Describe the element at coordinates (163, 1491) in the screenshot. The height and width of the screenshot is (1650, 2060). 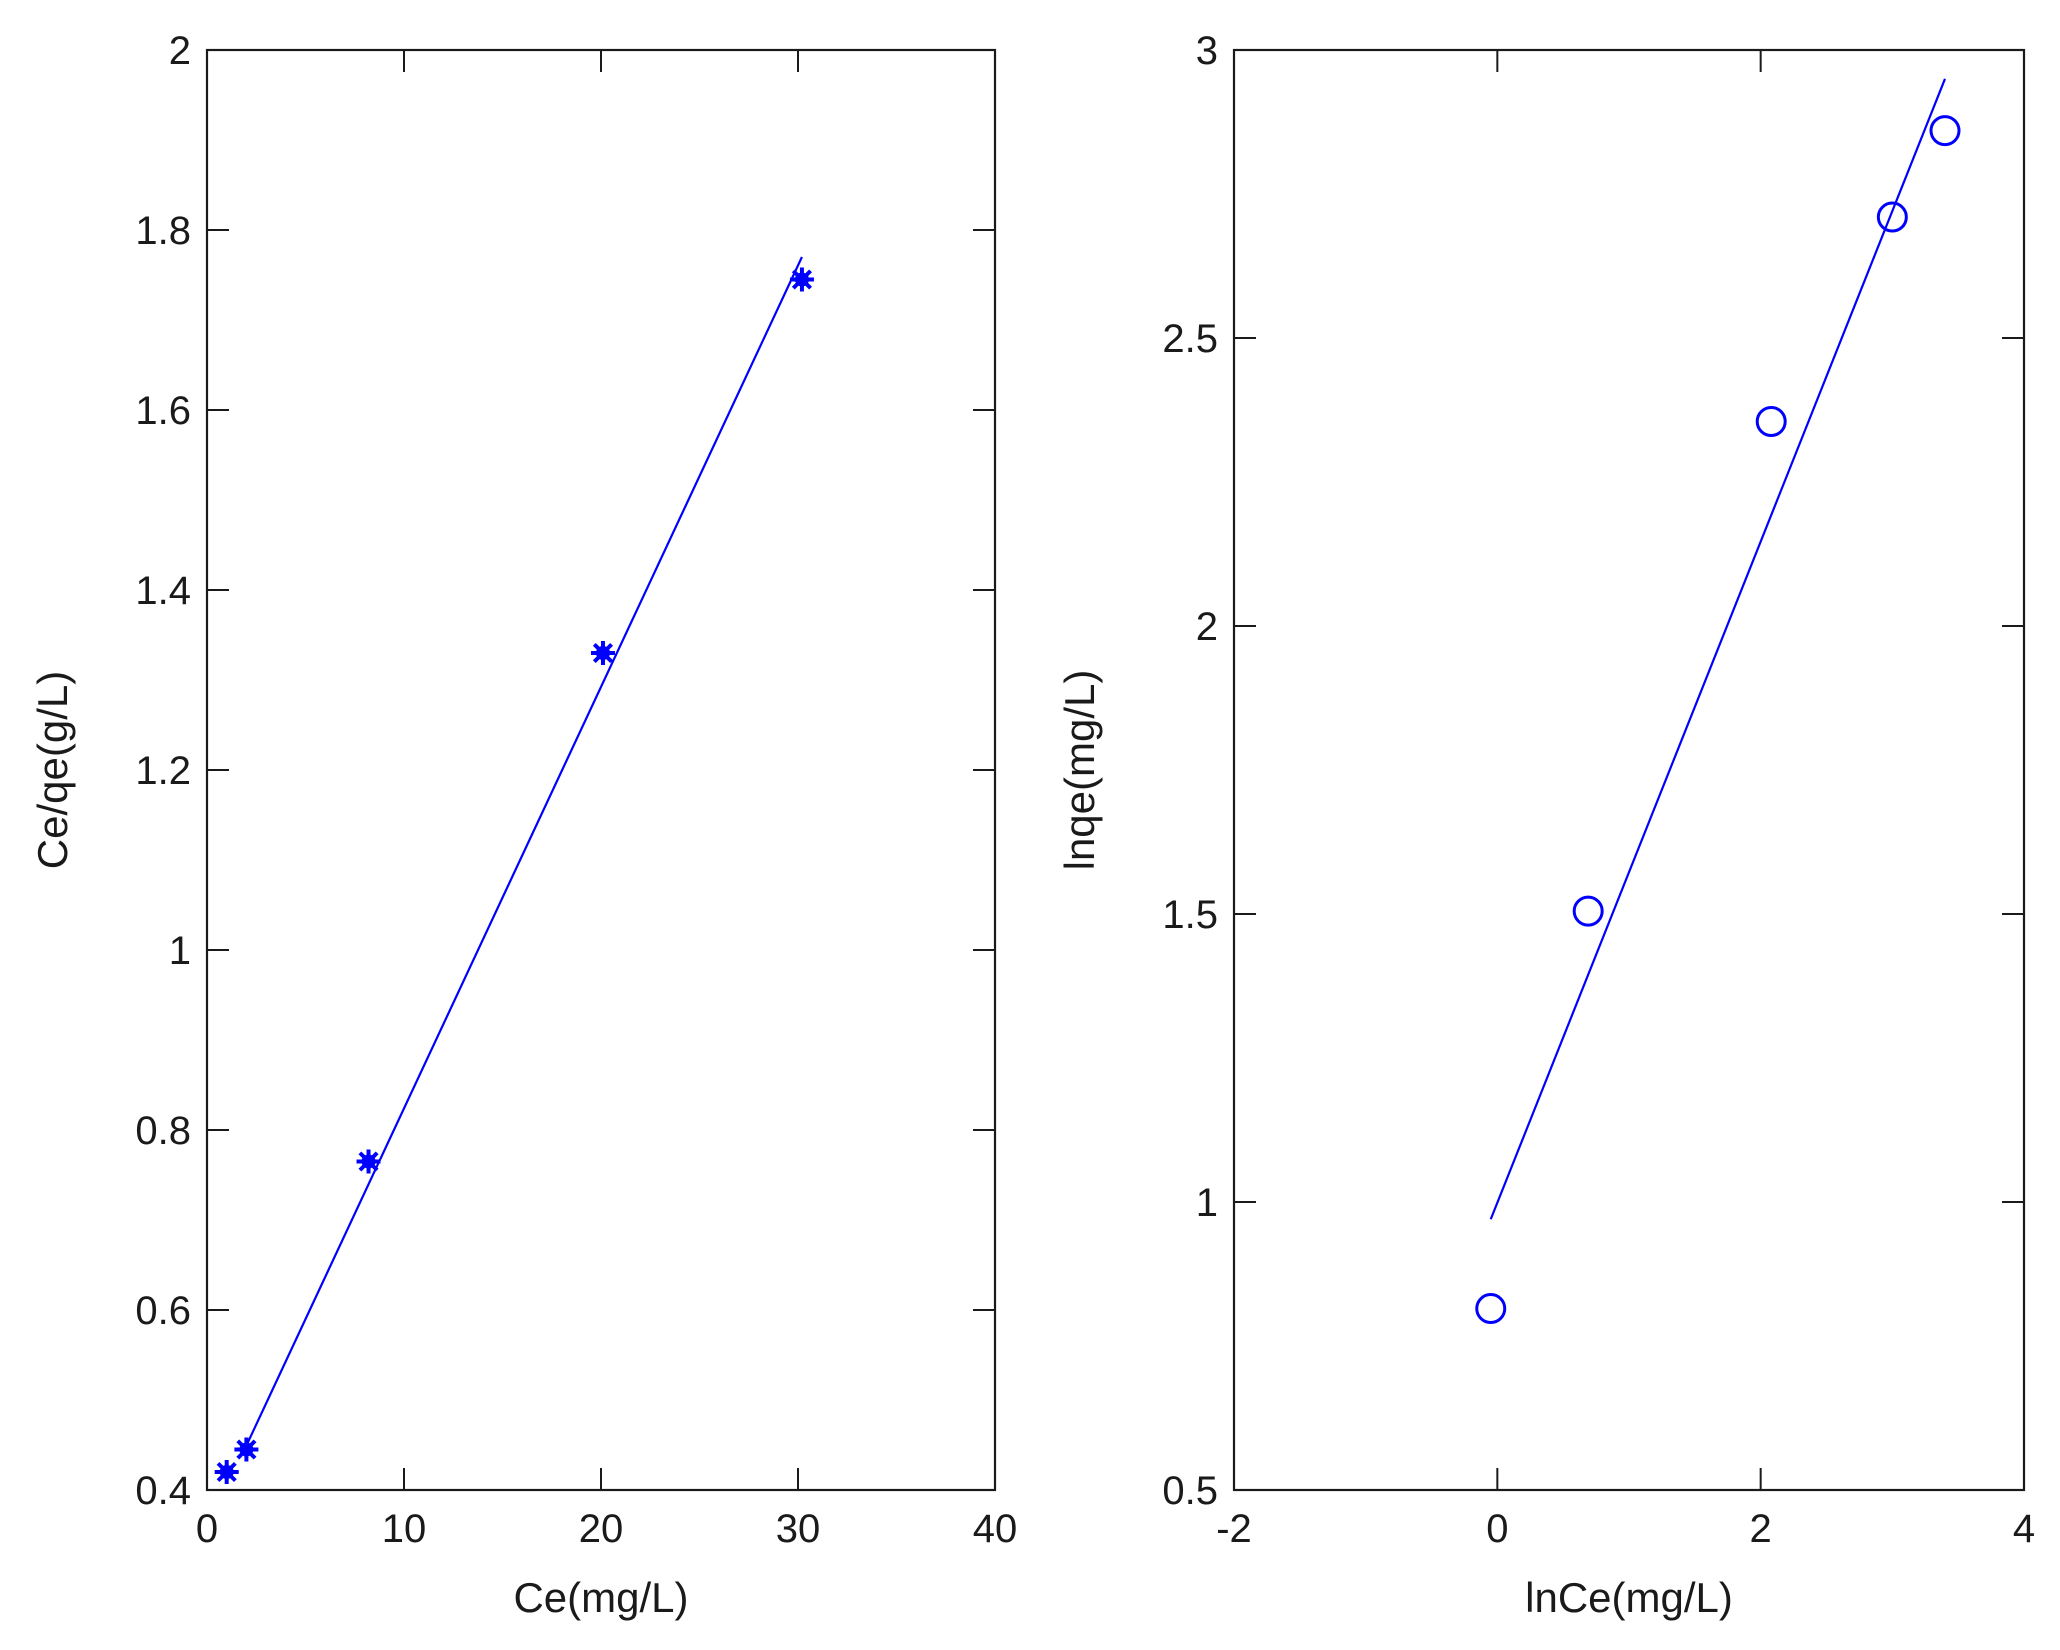
I see `left-y-tick-label: 0.4` at that location.